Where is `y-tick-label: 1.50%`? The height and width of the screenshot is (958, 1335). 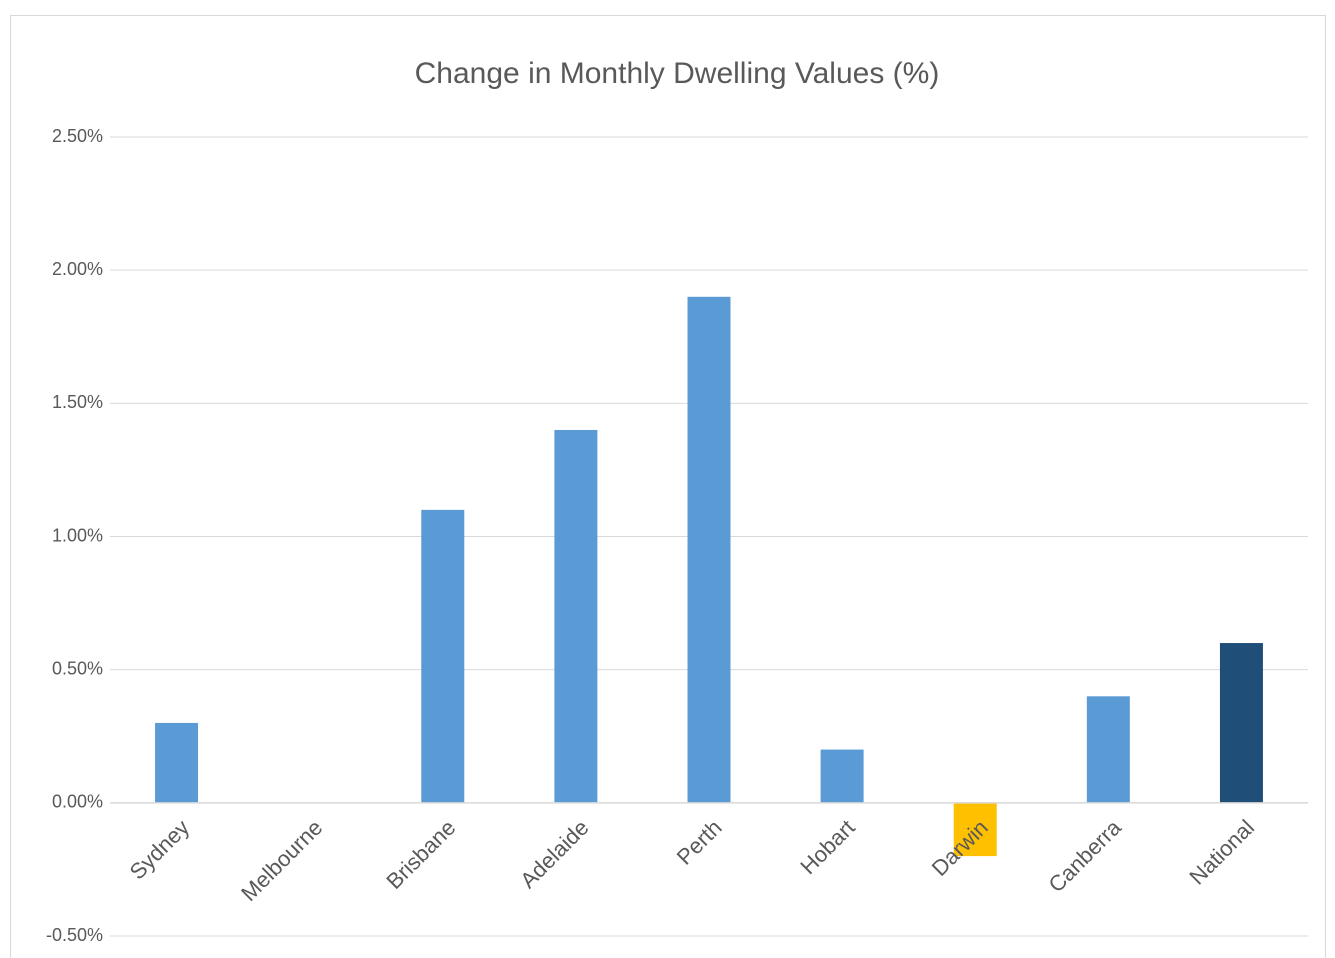 y-tick-label: 1.50% is located at coordinates (77, 402).